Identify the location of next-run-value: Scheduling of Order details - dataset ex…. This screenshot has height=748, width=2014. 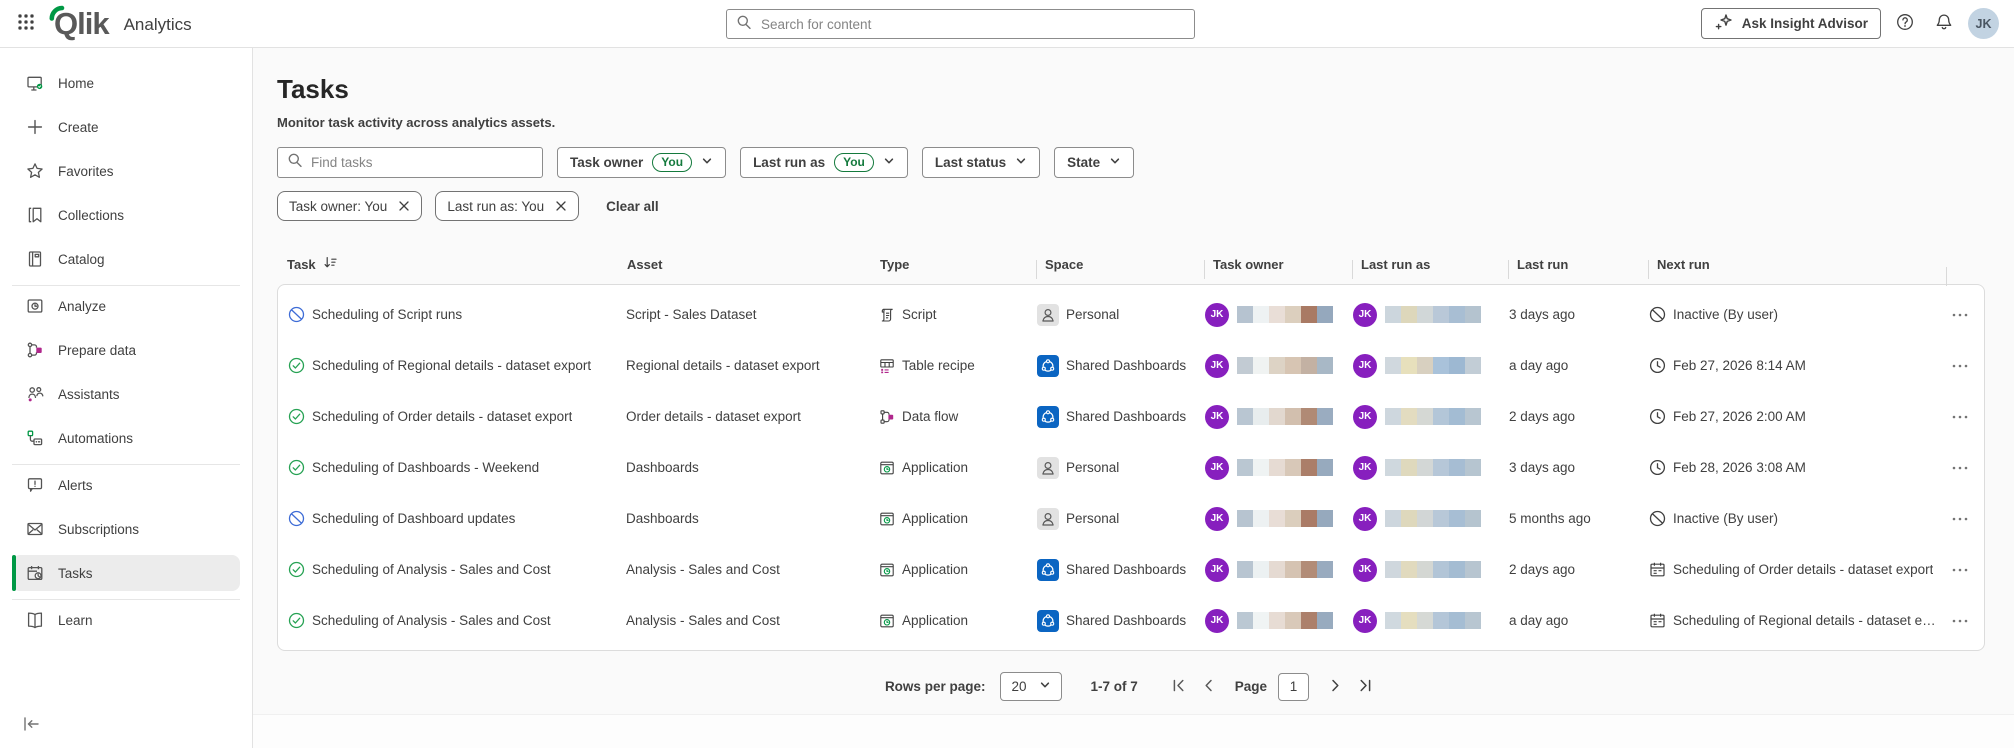
(1803, 569).